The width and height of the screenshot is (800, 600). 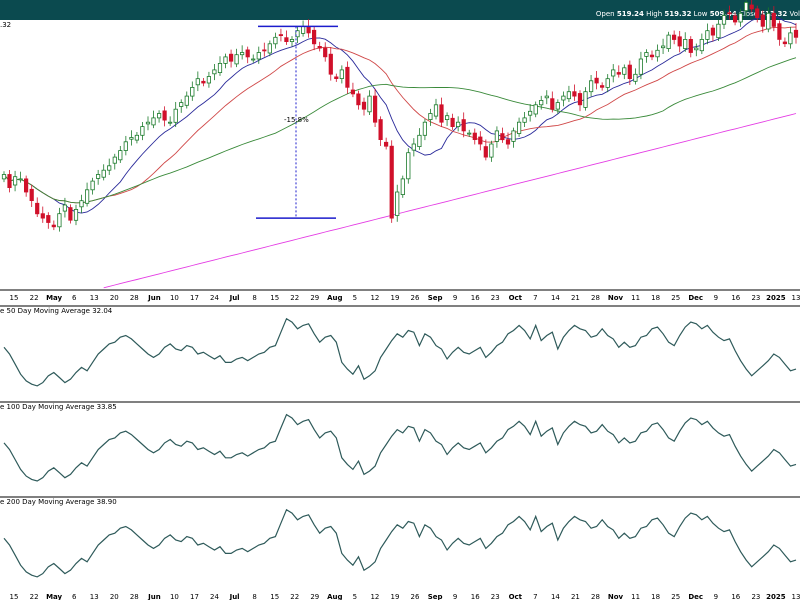 What do you see at coordinates (700, 14) in the screenshot?
I see `low-label: Low` at bounding box center [700, 14].